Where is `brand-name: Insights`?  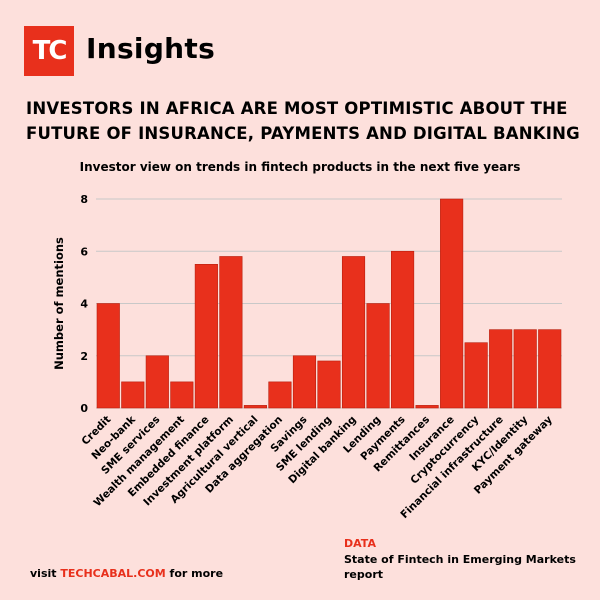 brand-name: Insights is located at coordinates (151, 48).